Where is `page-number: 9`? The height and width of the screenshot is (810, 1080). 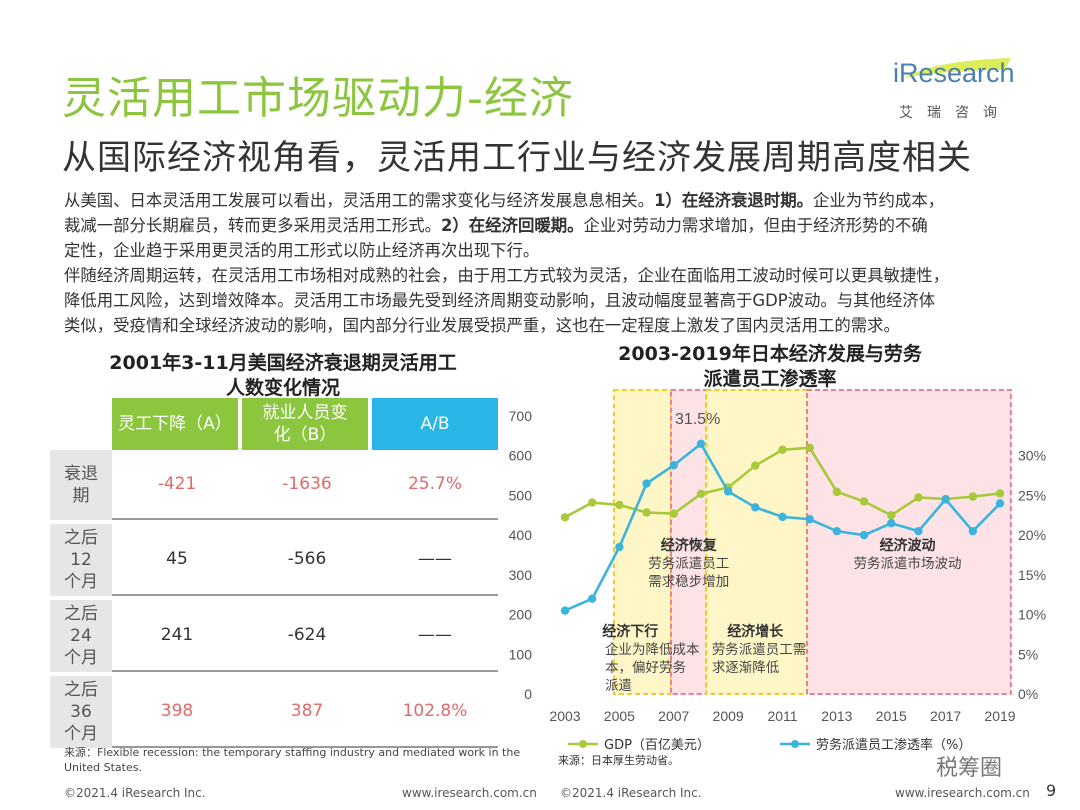 page-number: 9 is located at coordinates (1051, 790).